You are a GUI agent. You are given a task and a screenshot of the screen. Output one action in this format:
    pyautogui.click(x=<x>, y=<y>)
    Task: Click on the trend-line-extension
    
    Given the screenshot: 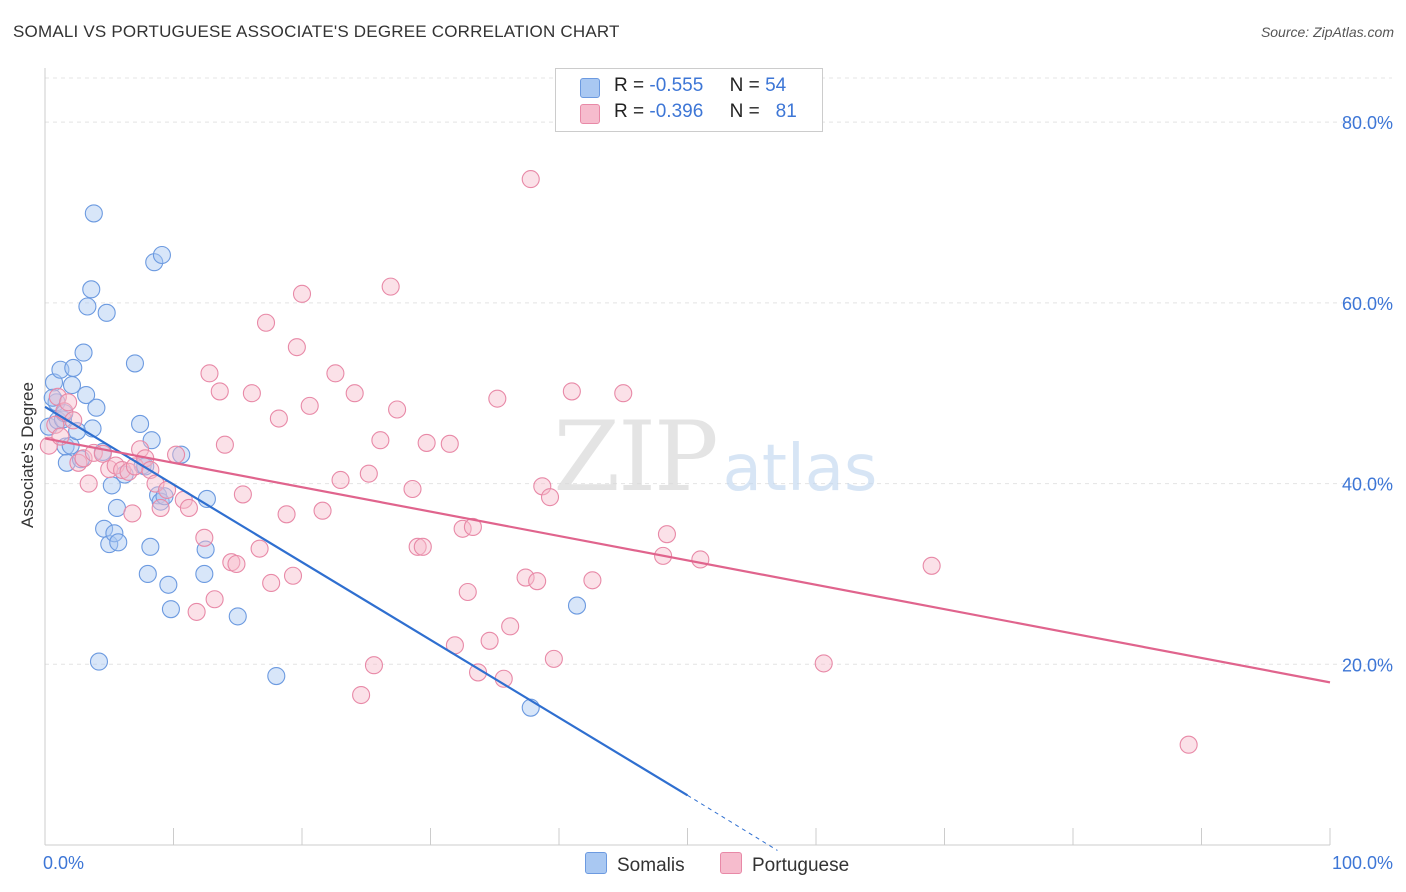 What is the action you would take?
    pyautogui.click(x=732, y=822)
    